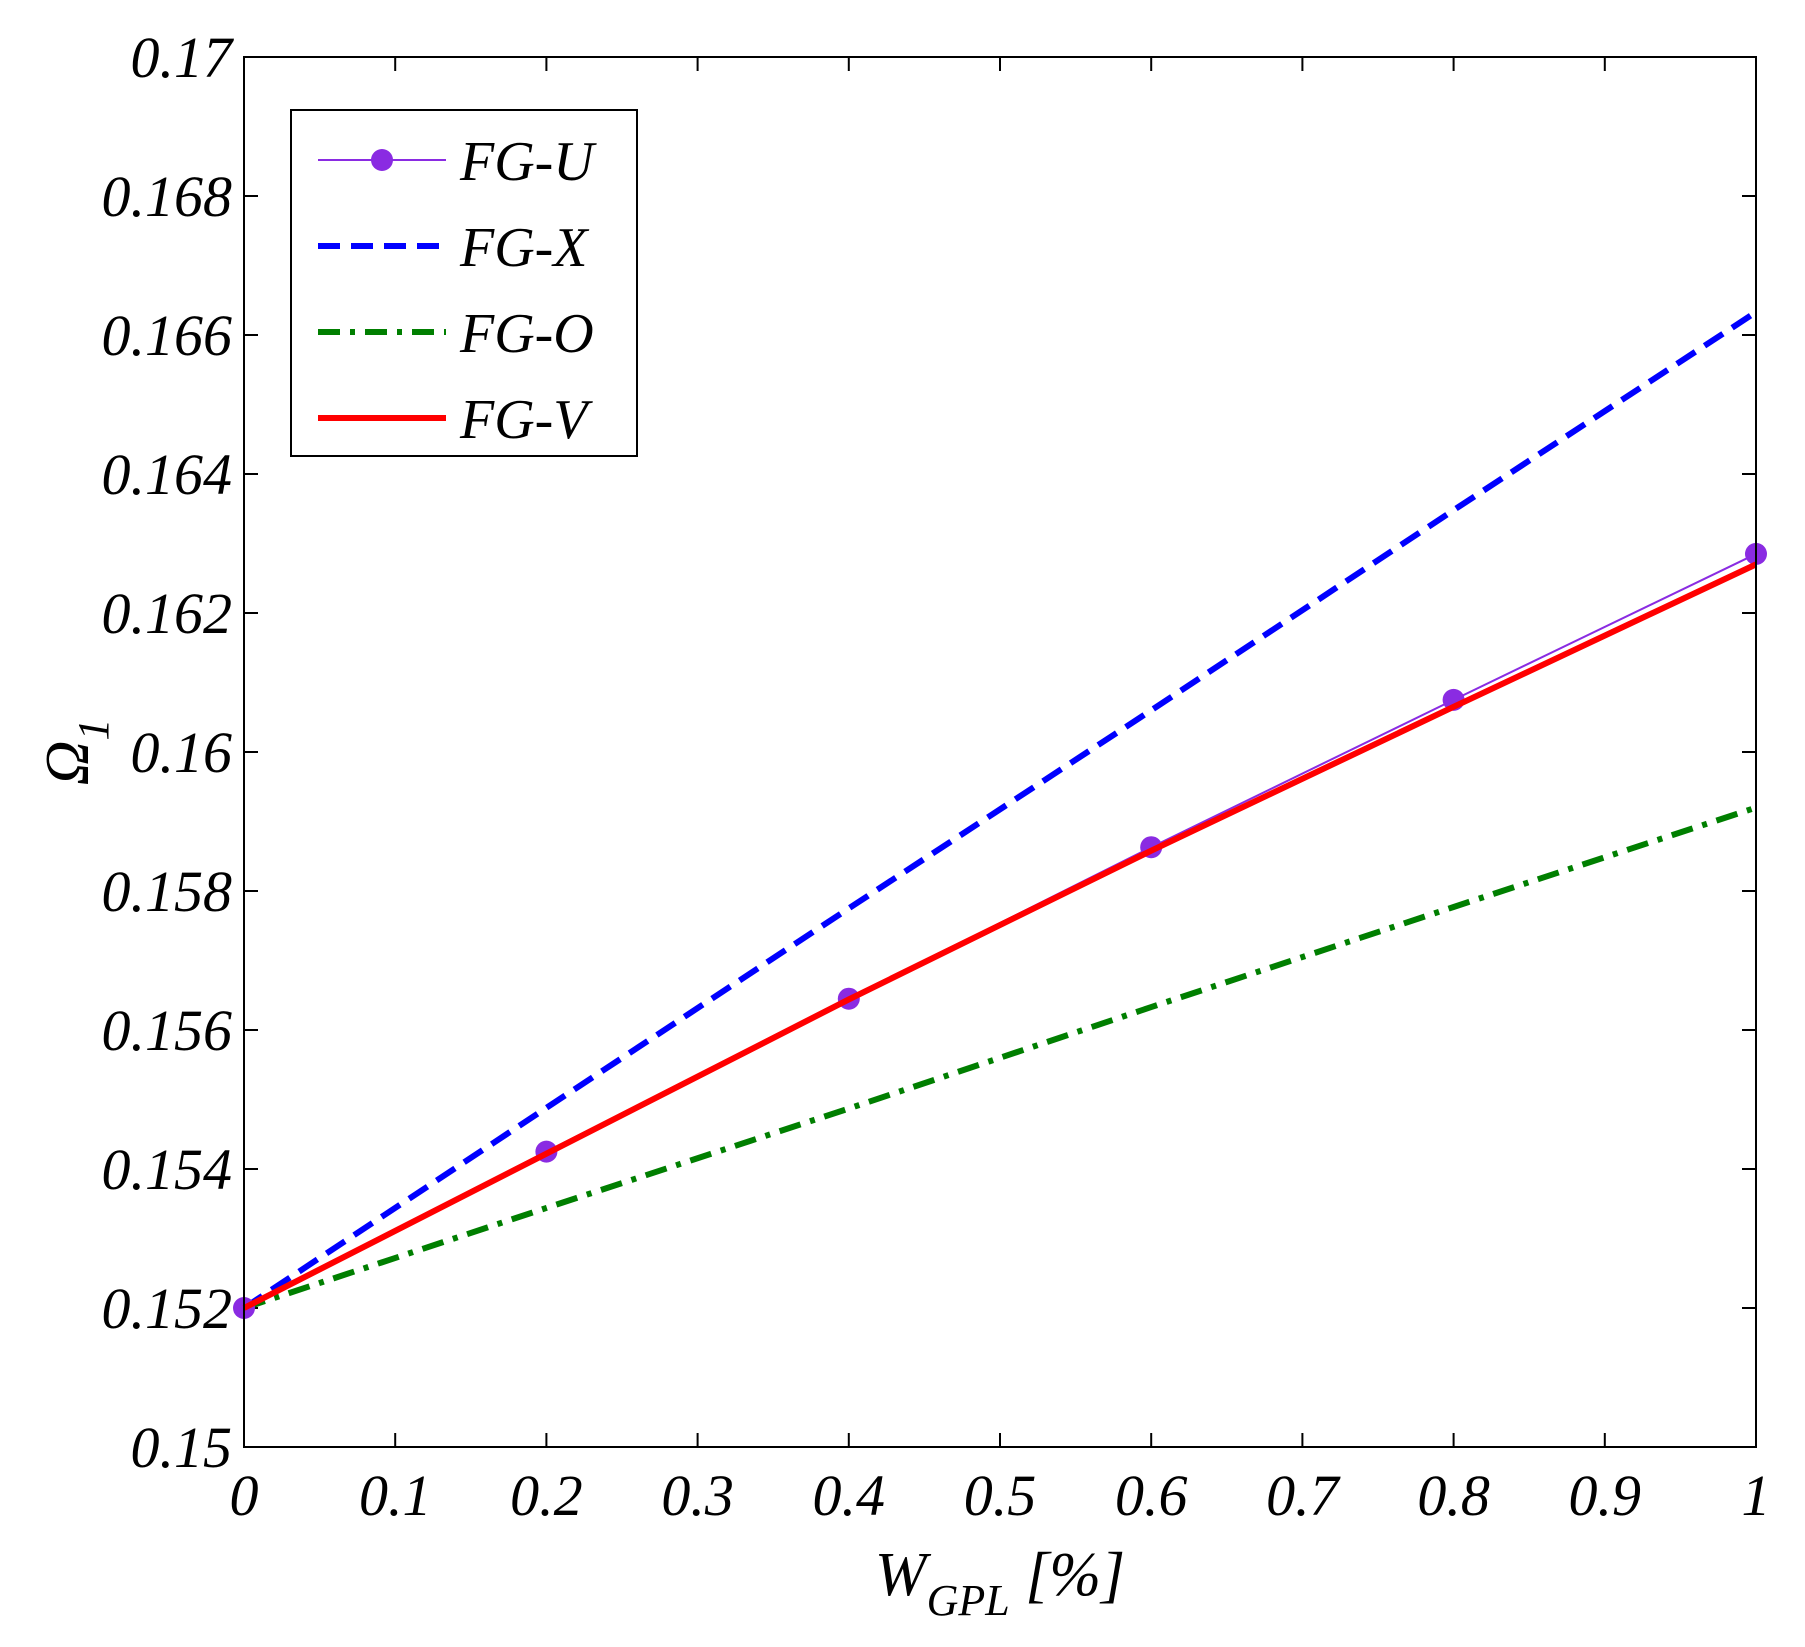  Describe the element at coordinates (182, 1447) in the screenshot. I see `y-tick-label: 0.15` at that location.